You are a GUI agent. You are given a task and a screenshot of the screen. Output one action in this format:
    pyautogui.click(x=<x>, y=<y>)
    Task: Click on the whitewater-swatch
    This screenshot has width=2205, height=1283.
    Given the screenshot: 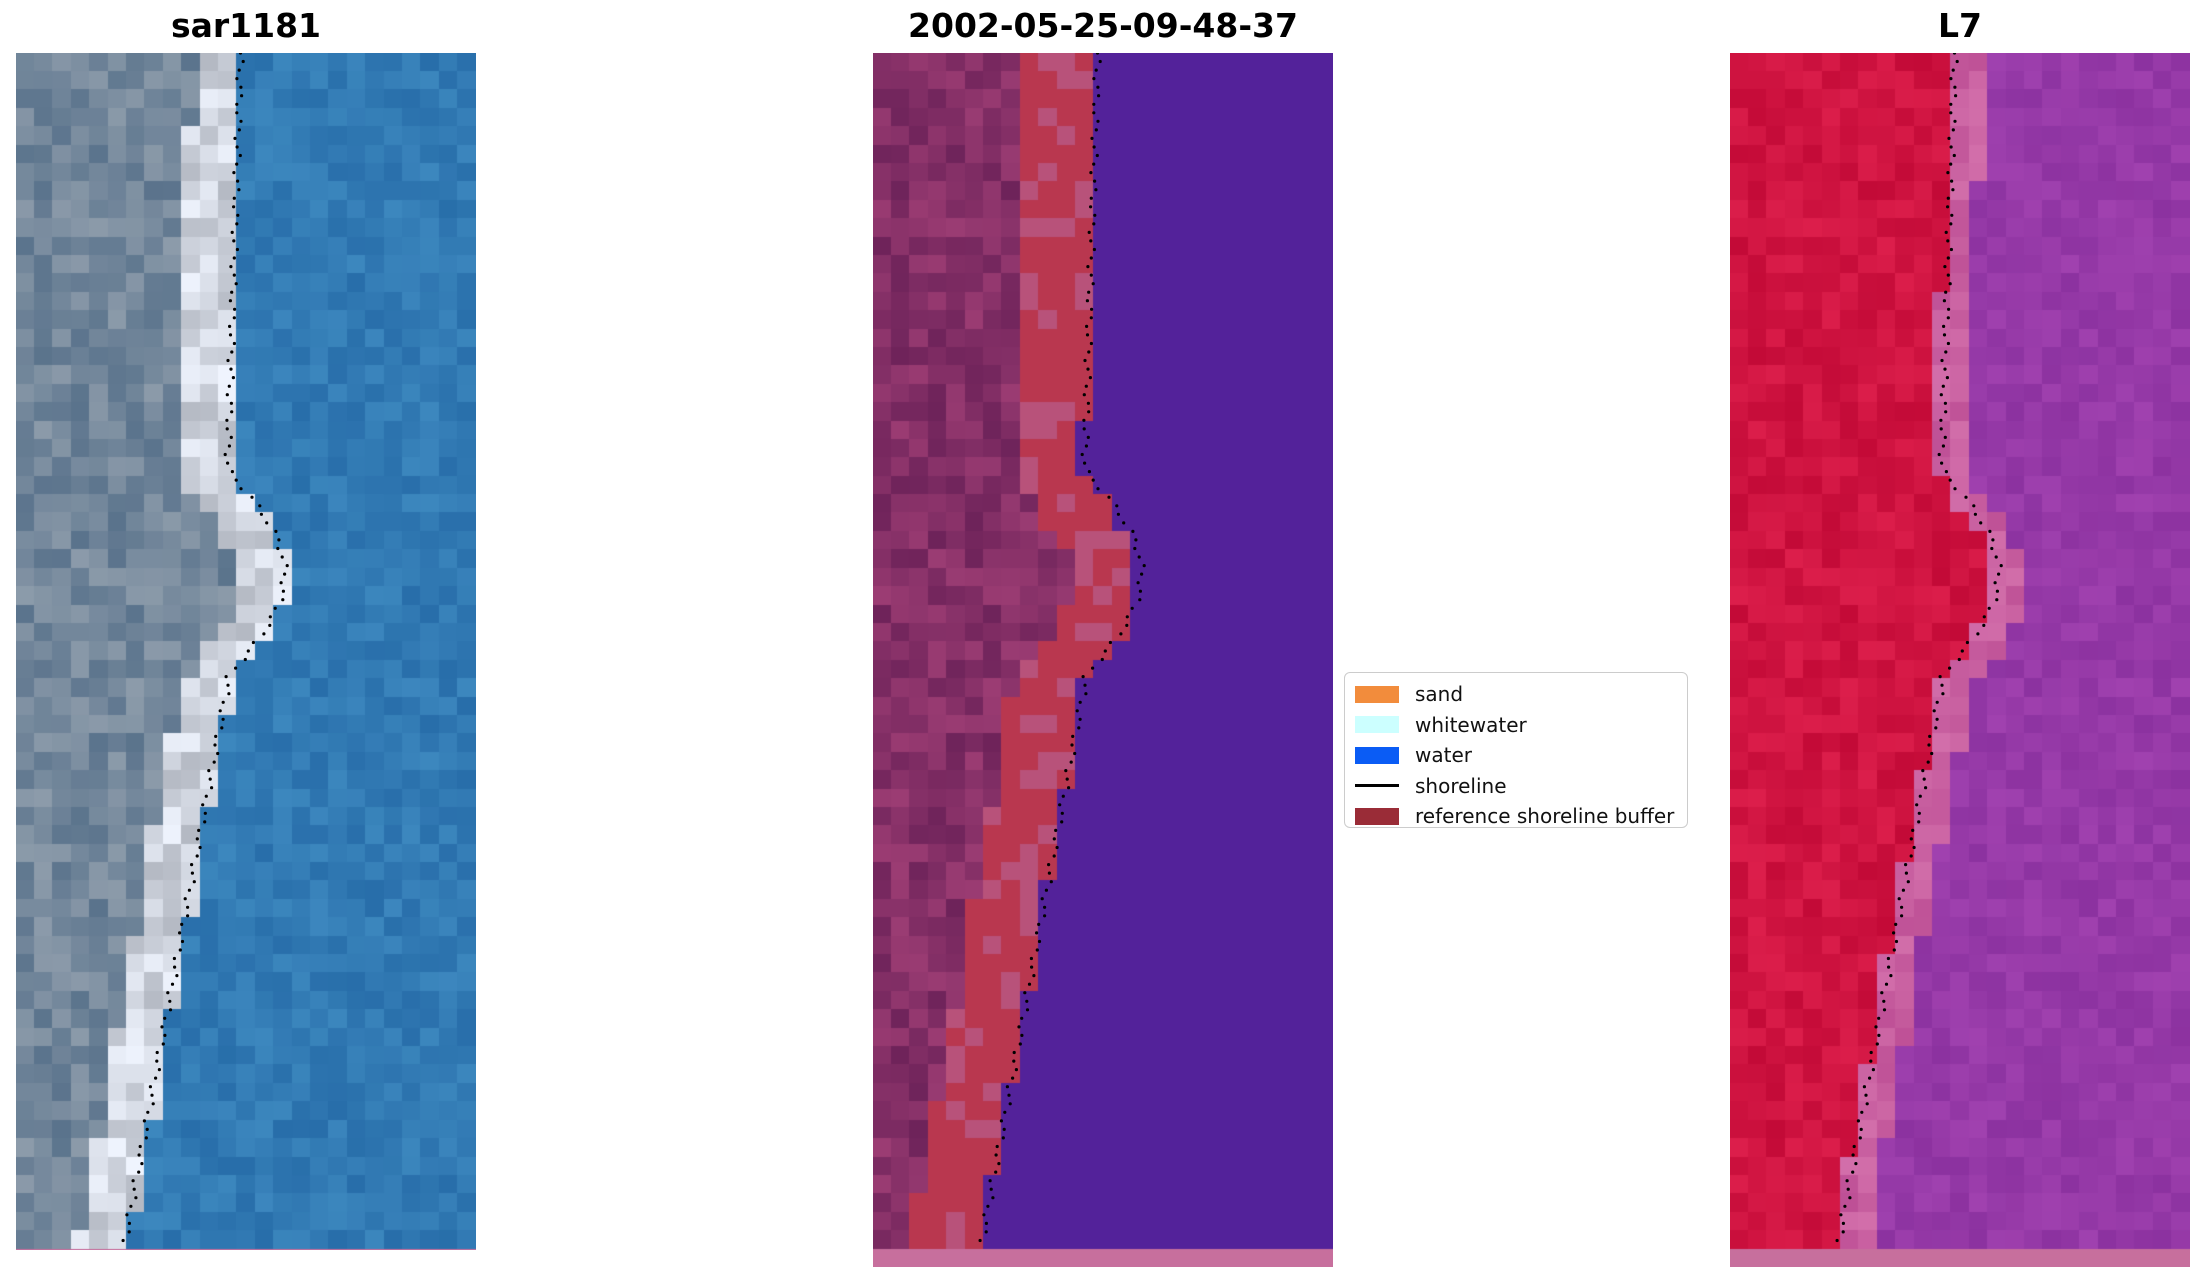 What is the action you would take?
    pyautogui.click(x=1377, y=725)
    